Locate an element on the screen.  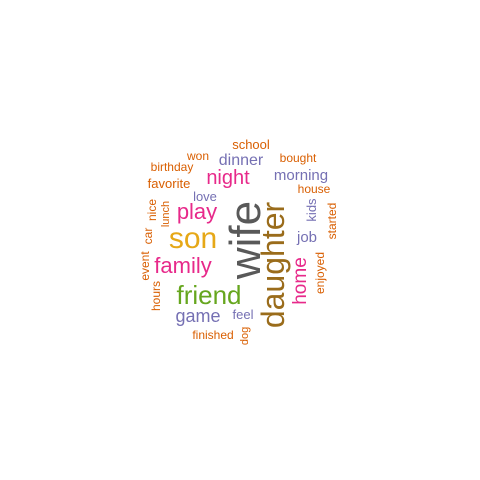
word-love: love is located at coordinates (205, 196).